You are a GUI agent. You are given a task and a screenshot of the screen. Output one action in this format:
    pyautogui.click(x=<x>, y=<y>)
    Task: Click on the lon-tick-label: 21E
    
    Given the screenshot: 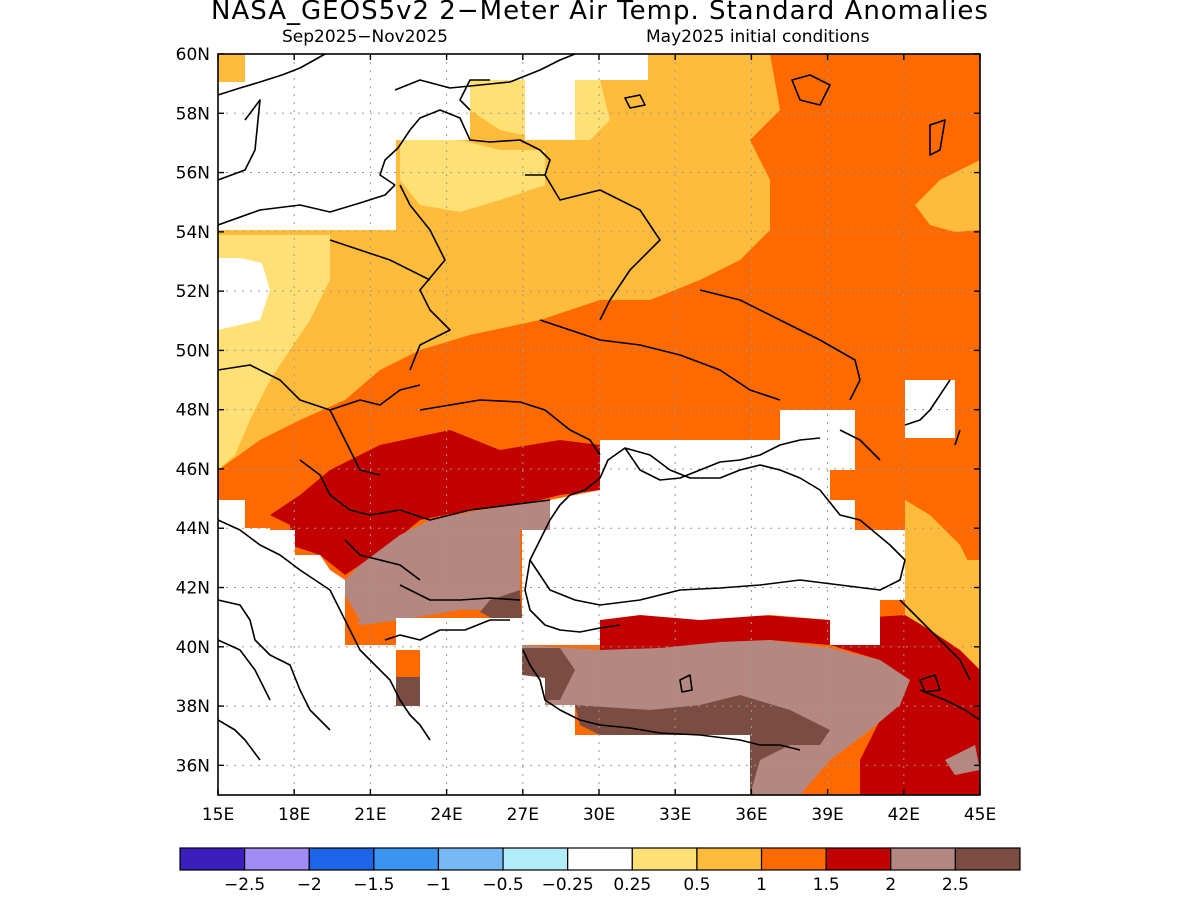 What is the action you would take?
    pyautogui.click(x=370, y=815)
    